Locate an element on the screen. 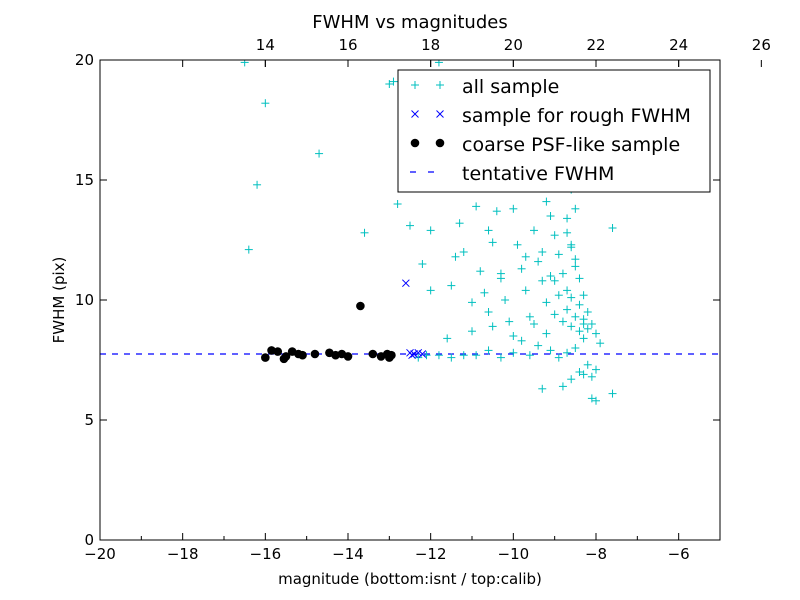  legend-label-psf-sample: coarse PSF-like sample is located at coordinates (571, 145).